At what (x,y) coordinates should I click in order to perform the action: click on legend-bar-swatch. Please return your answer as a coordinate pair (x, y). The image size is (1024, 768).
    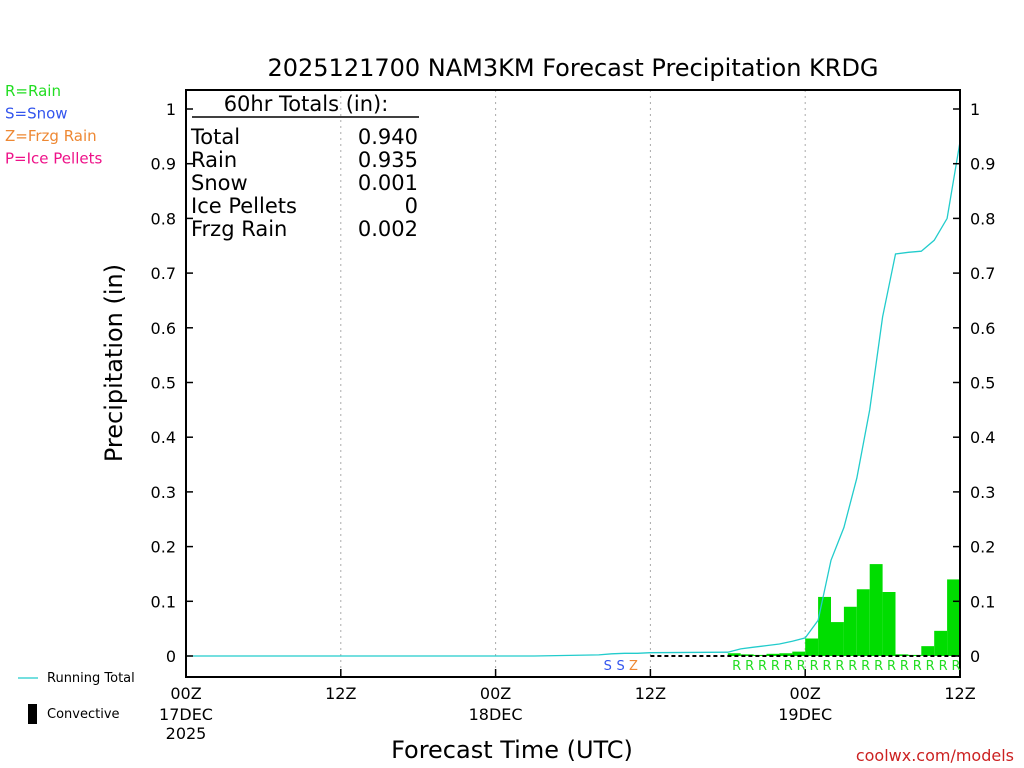
    Looking at the image, I should click on (32, 714).